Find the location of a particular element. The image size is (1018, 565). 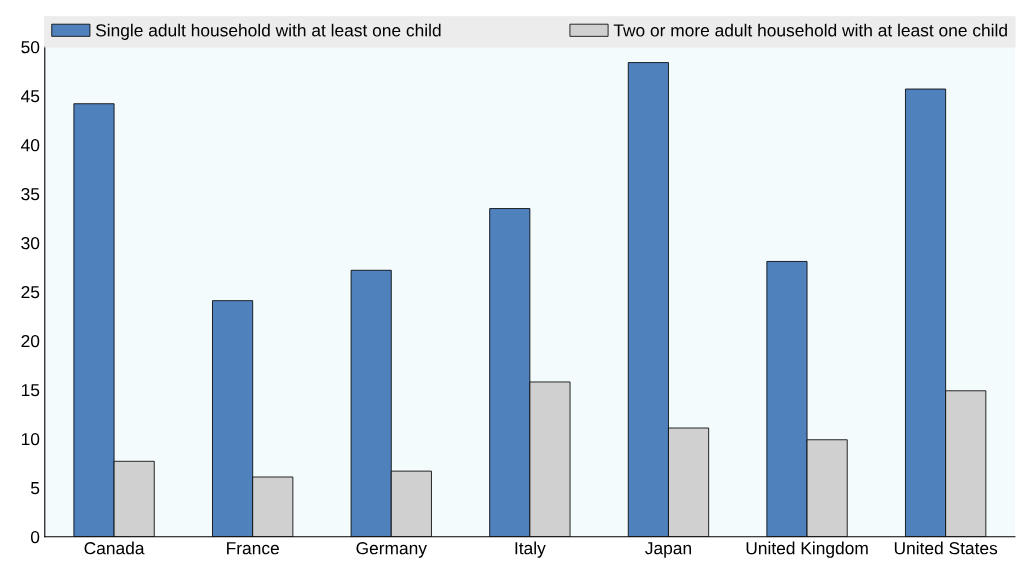

y-tick-label: 20 is located at coordinates (30, 341).